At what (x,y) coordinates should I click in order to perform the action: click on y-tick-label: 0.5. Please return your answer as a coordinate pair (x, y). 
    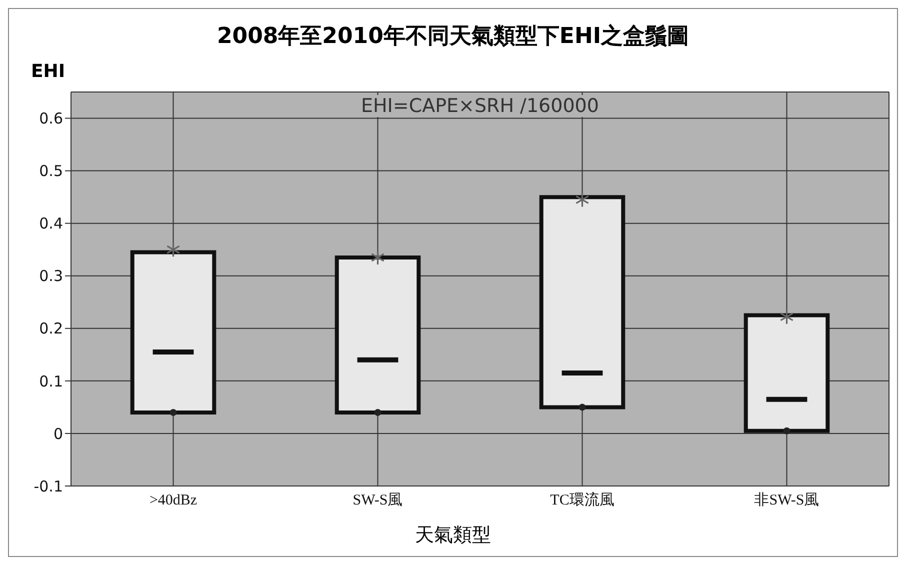
    Looking at the image, I should click on (51, 171).